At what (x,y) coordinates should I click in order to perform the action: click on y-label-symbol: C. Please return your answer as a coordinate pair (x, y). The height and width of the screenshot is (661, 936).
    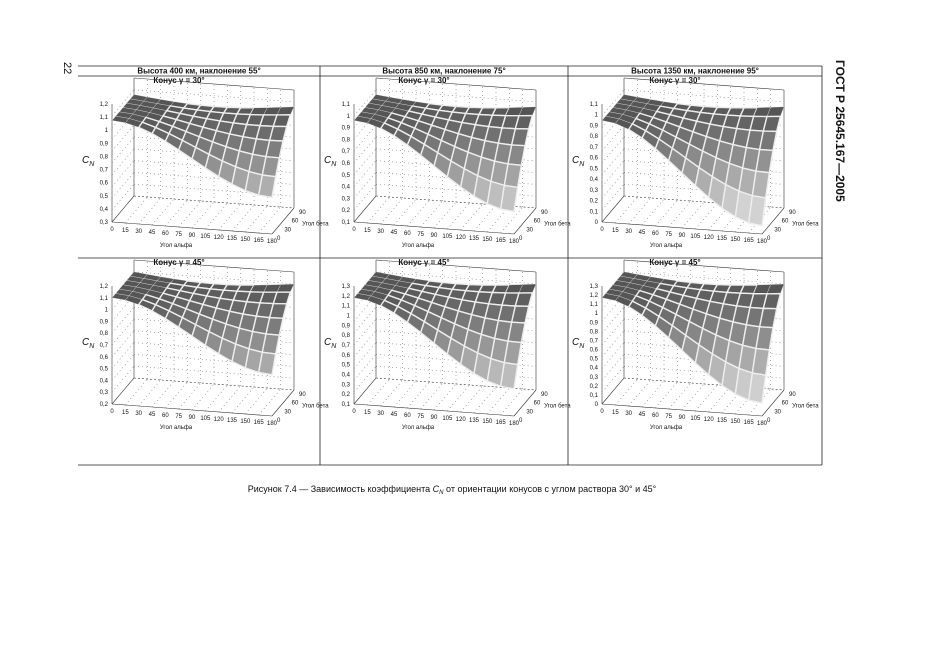
    Looking at the image, I should click on (86, 342).